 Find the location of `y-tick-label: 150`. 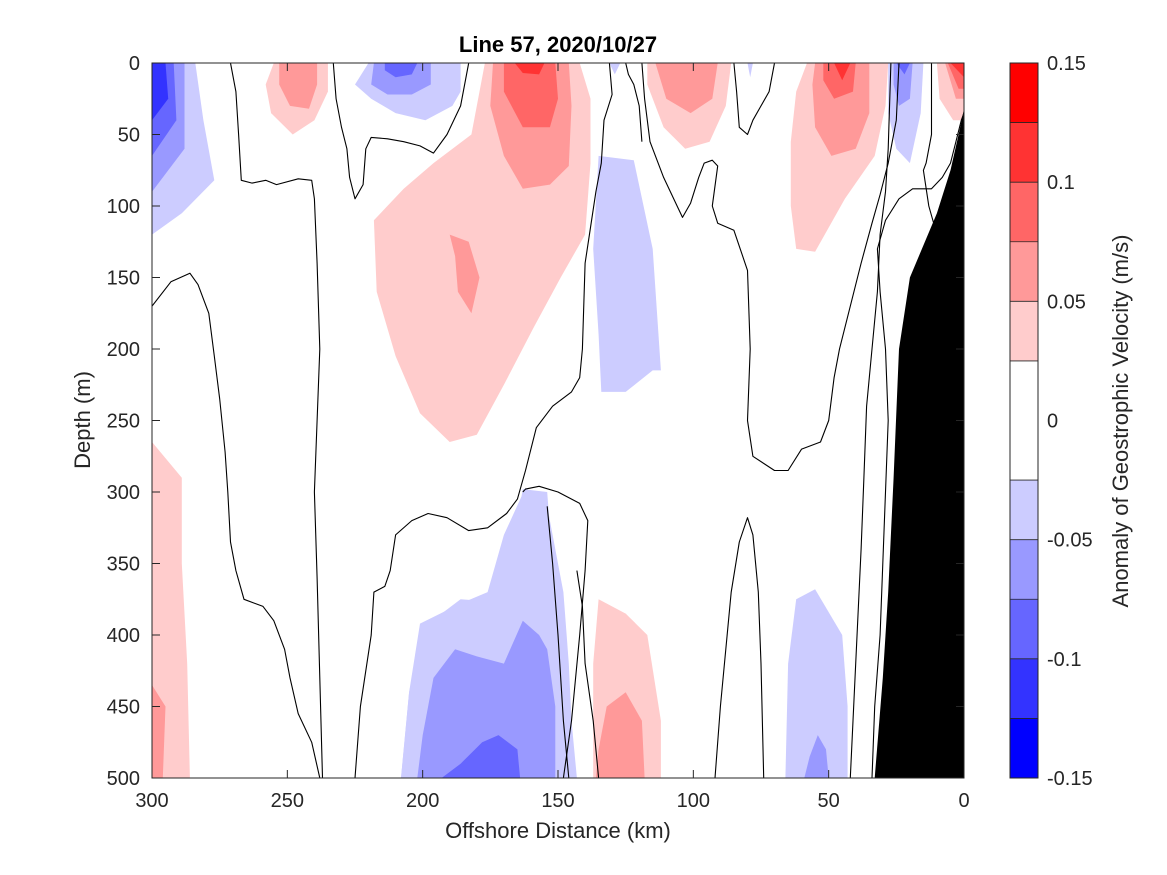

y-tick-label: 150 is located at coordinates (123, 279).